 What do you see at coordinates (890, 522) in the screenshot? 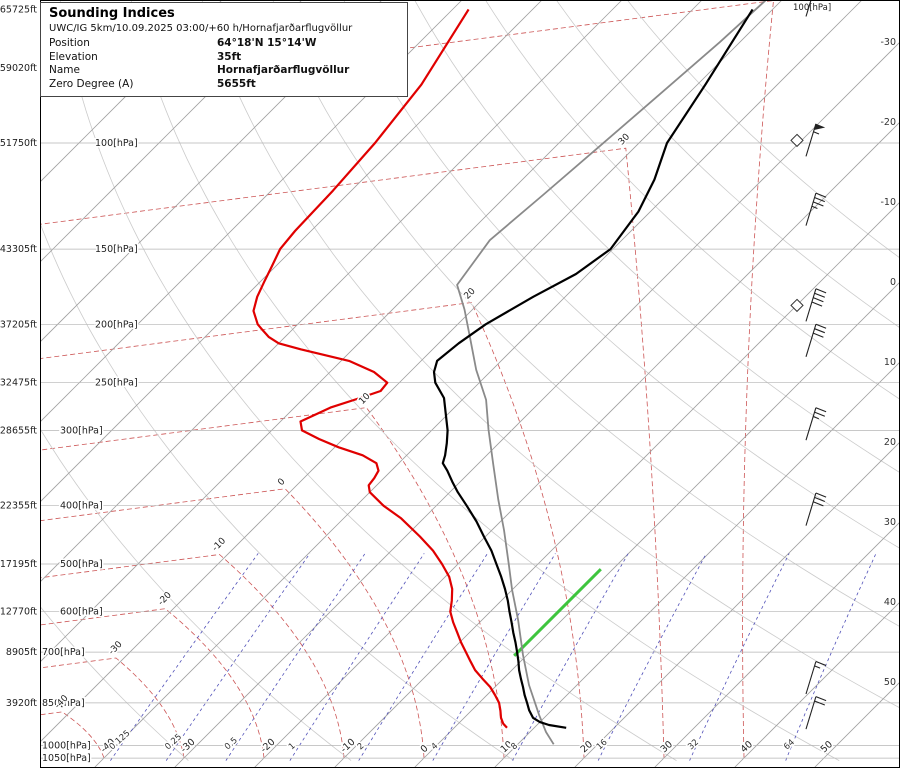
I see `right-temp-label: 30` at bounding box center [890, 522].